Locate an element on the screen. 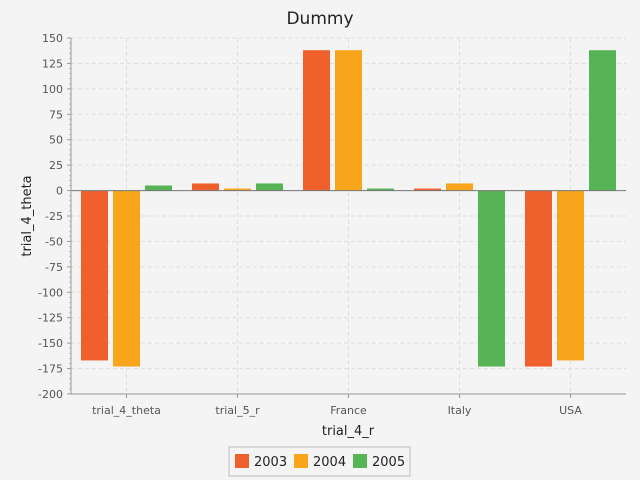 This screenshot has height=480, width=640. x-tick-label: trial_4_theta is located at coordinates (126, 410).